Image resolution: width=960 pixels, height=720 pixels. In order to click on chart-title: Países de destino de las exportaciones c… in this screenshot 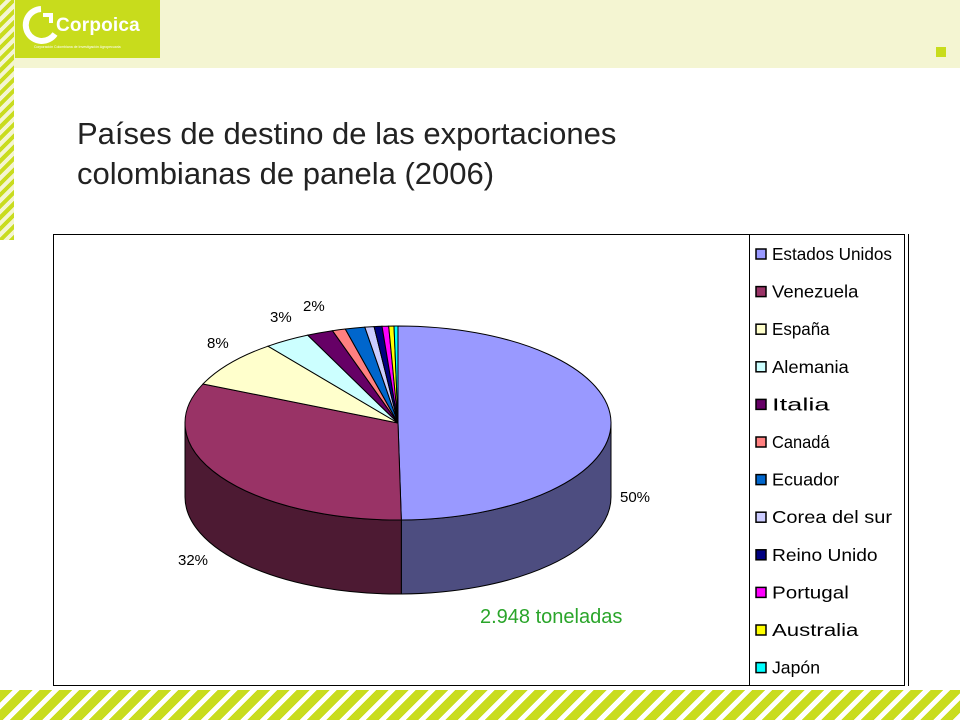, I will do `click(457, 154)`.